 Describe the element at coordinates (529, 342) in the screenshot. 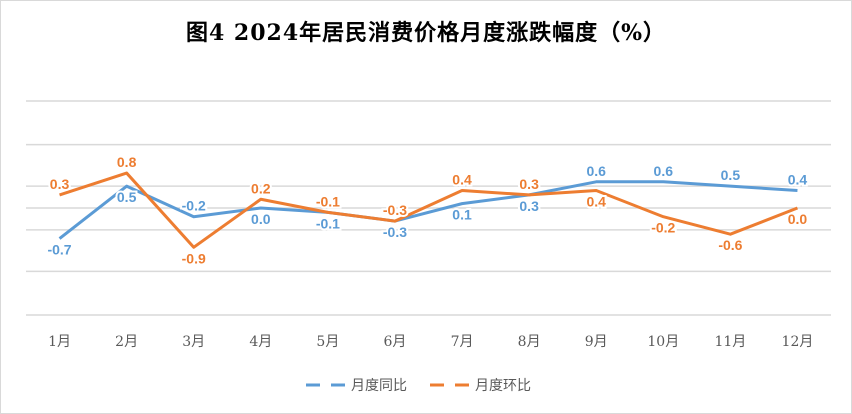

I see `x-tick-label: 8月` at that location.